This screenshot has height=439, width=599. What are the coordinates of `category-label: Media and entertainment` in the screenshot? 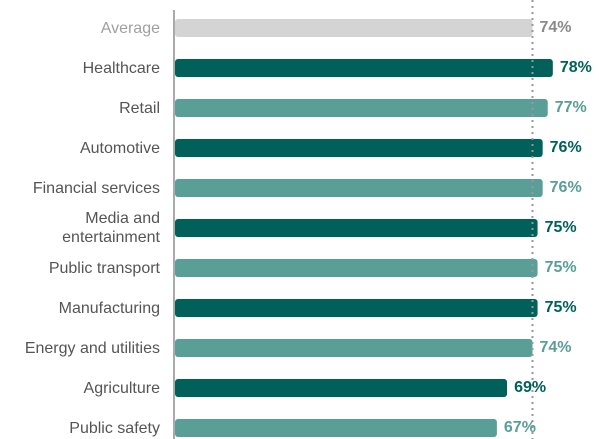 It's located at (111, 228).